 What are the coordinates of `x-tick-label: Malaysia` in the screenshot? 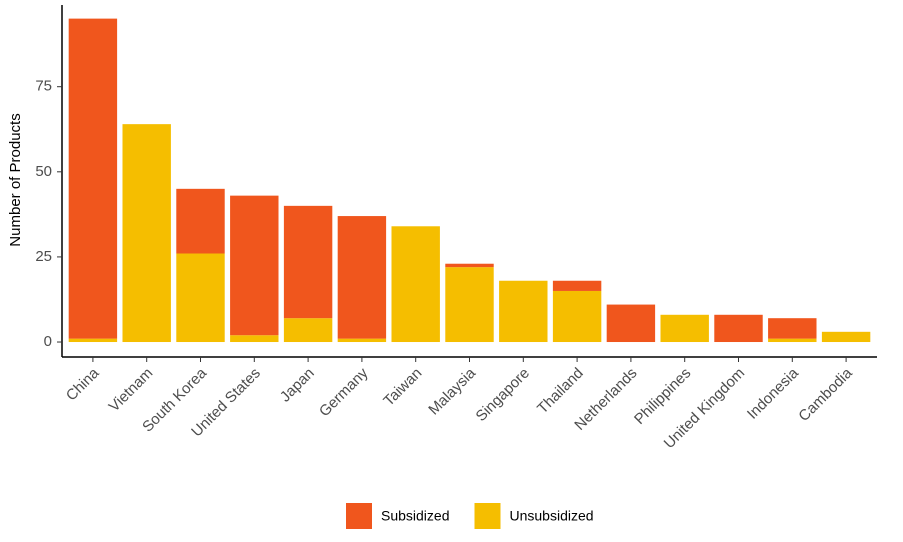 It's located at (452, 391).